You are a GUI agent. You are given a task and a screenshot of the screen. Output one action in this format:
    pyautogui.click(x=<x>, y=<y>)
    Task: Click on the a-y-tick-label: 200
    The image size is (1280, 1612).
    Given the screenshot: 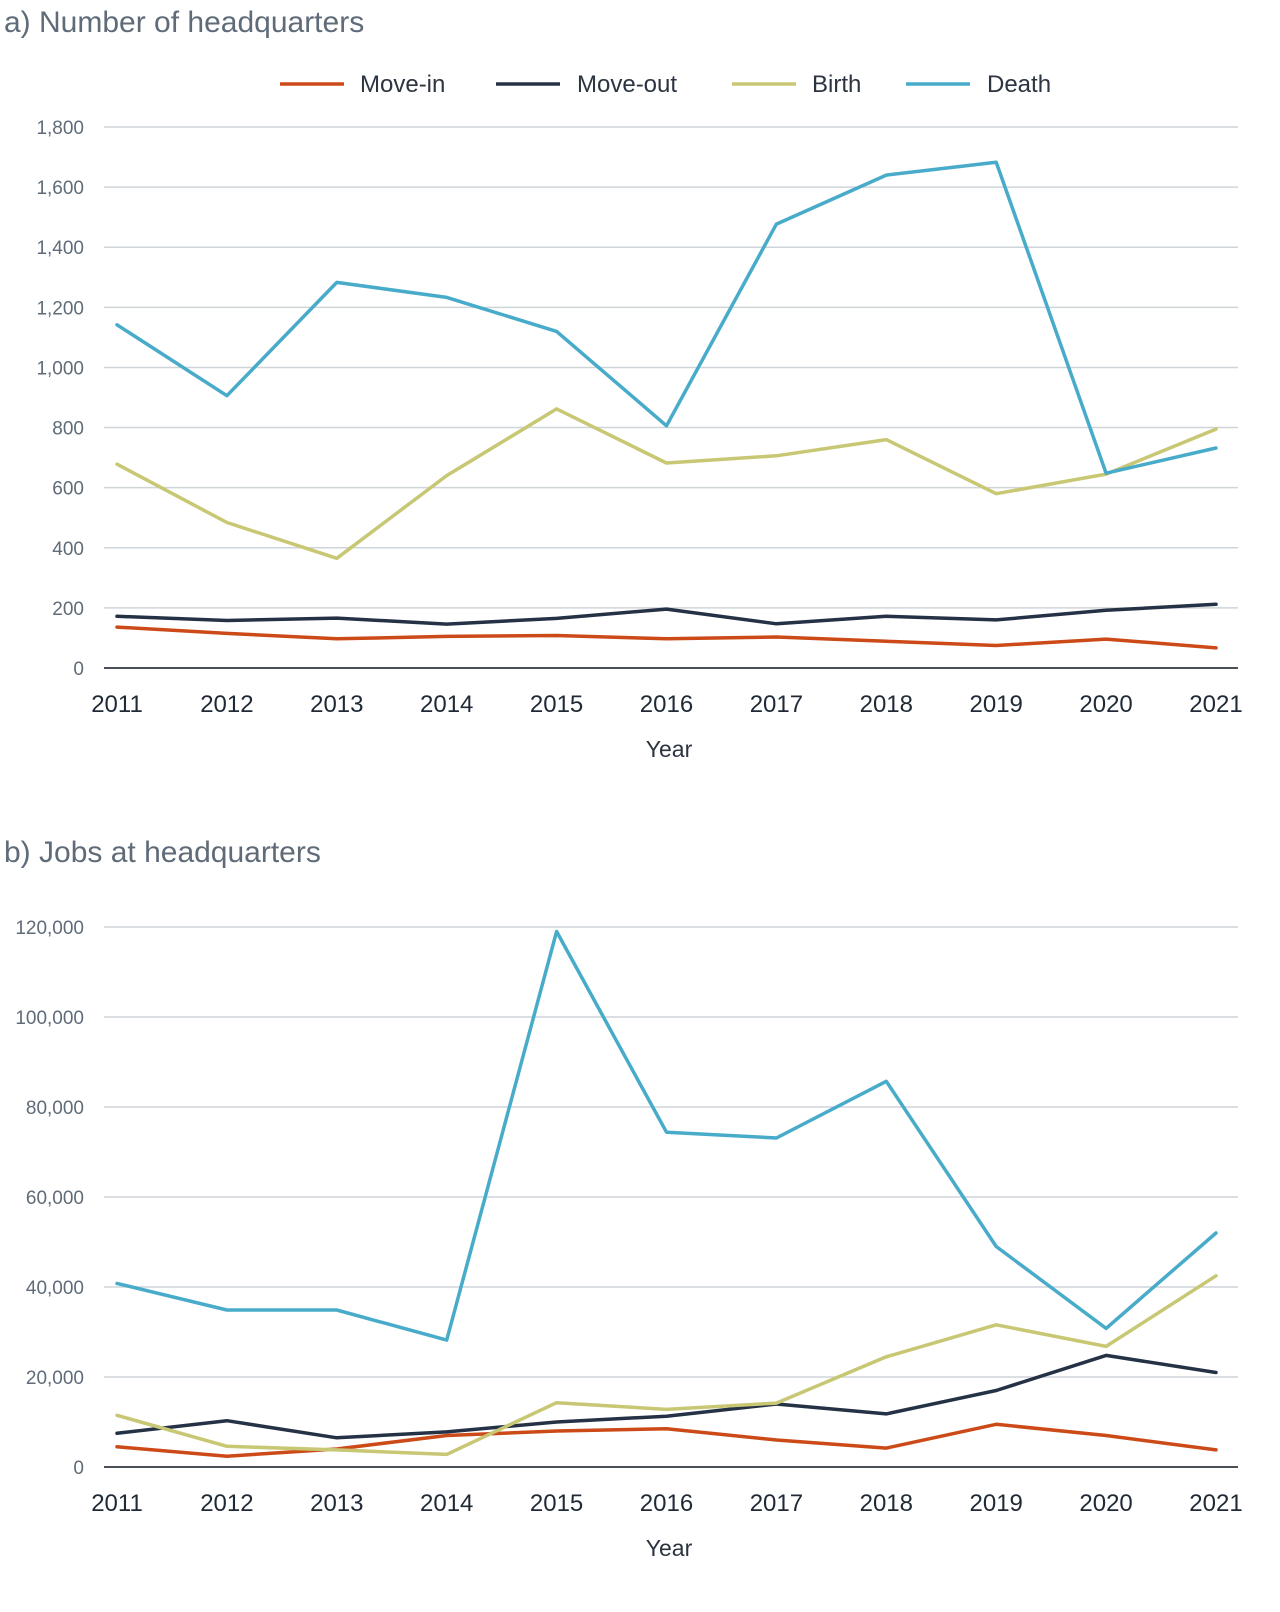 What is the action you would take?
    pyautogui.click(x=68, y=609)
    